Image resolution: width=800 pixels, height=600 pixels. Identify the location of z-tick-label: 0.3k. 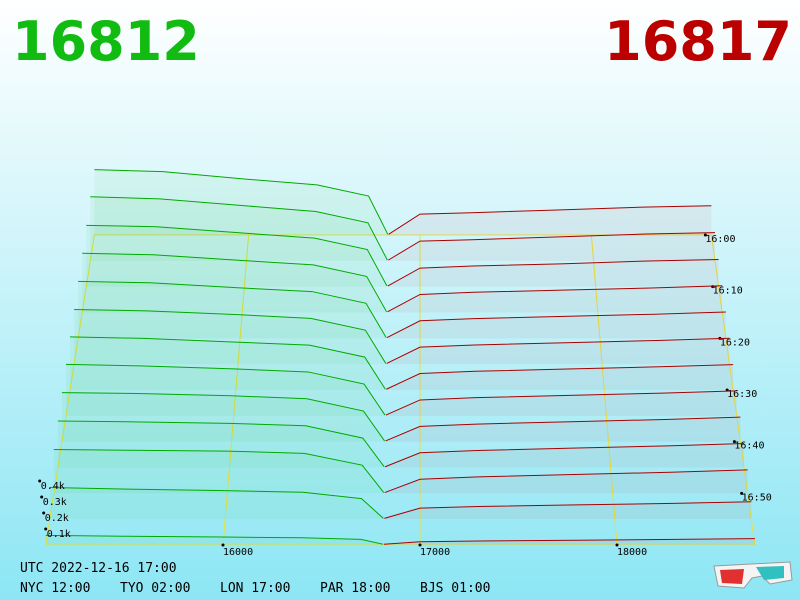
(55, 502).